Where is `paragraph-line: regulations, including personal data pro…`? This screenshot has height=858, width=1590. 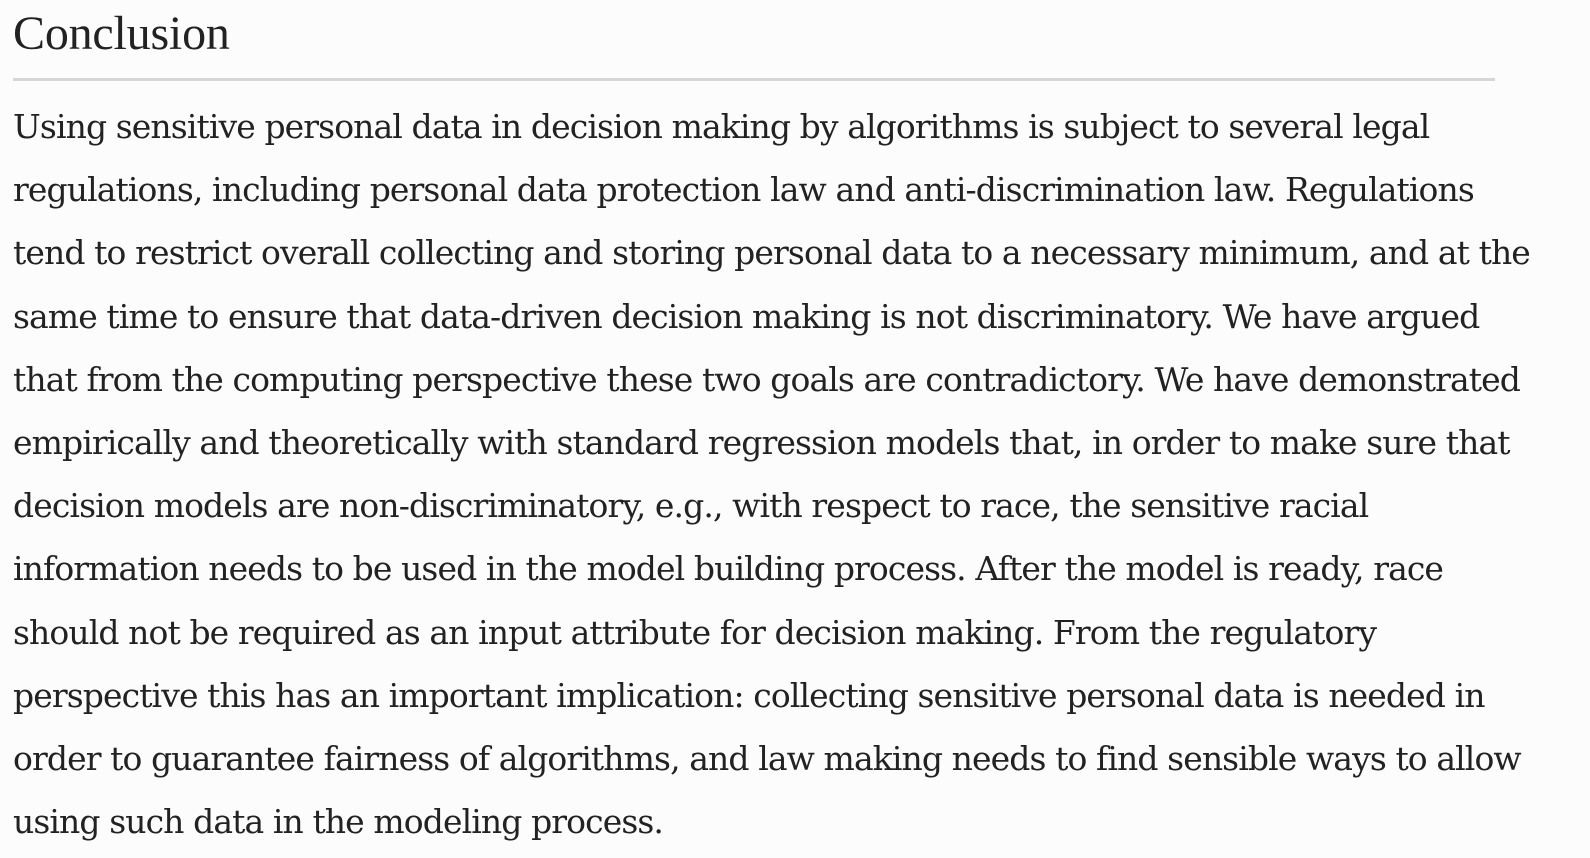
paragraph-line: regulations, including personal data pro… is located at coordinates (744, 190).